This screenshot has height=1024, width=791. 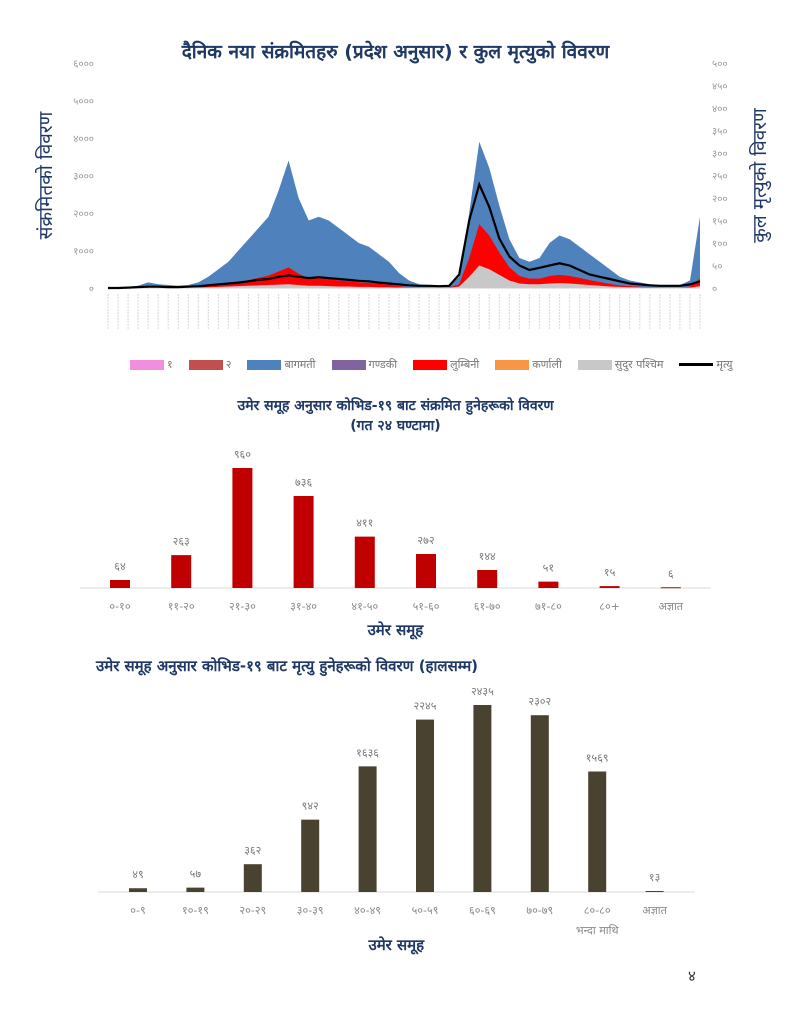 What do you see at coordinates (609, 606) in the screenshot?
I see `x-tick-label: ८०+` at bounding box center [609, 606].